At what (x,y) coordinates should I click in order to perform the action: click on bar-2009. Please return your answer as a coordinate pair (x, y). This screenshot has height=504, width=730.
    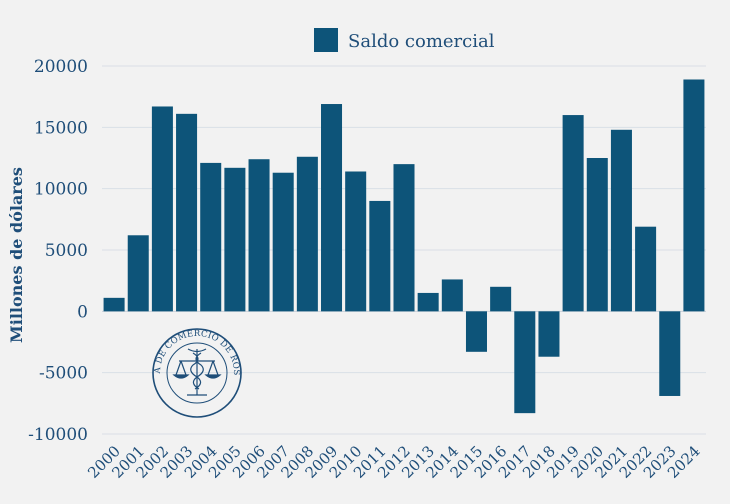
    Looking at the image, I should click on (332, 208).